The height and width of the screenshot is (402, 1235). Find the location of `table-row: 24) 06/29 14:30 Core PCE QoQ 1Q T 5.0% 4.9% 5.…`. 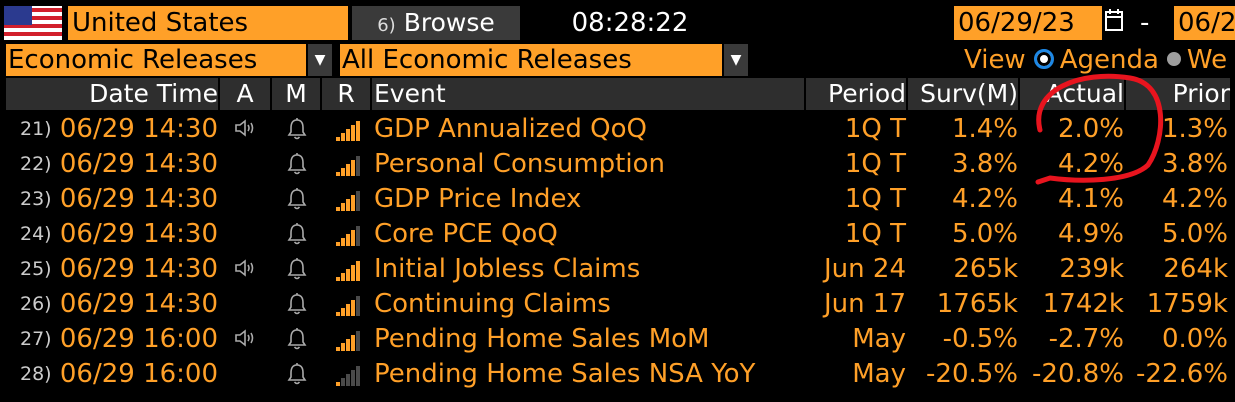

table-row: 24) 06/29 14:30 Core PCE QoQ 1Q T 5.0% 4.9% 5.… is located at coordinates (620, 234).